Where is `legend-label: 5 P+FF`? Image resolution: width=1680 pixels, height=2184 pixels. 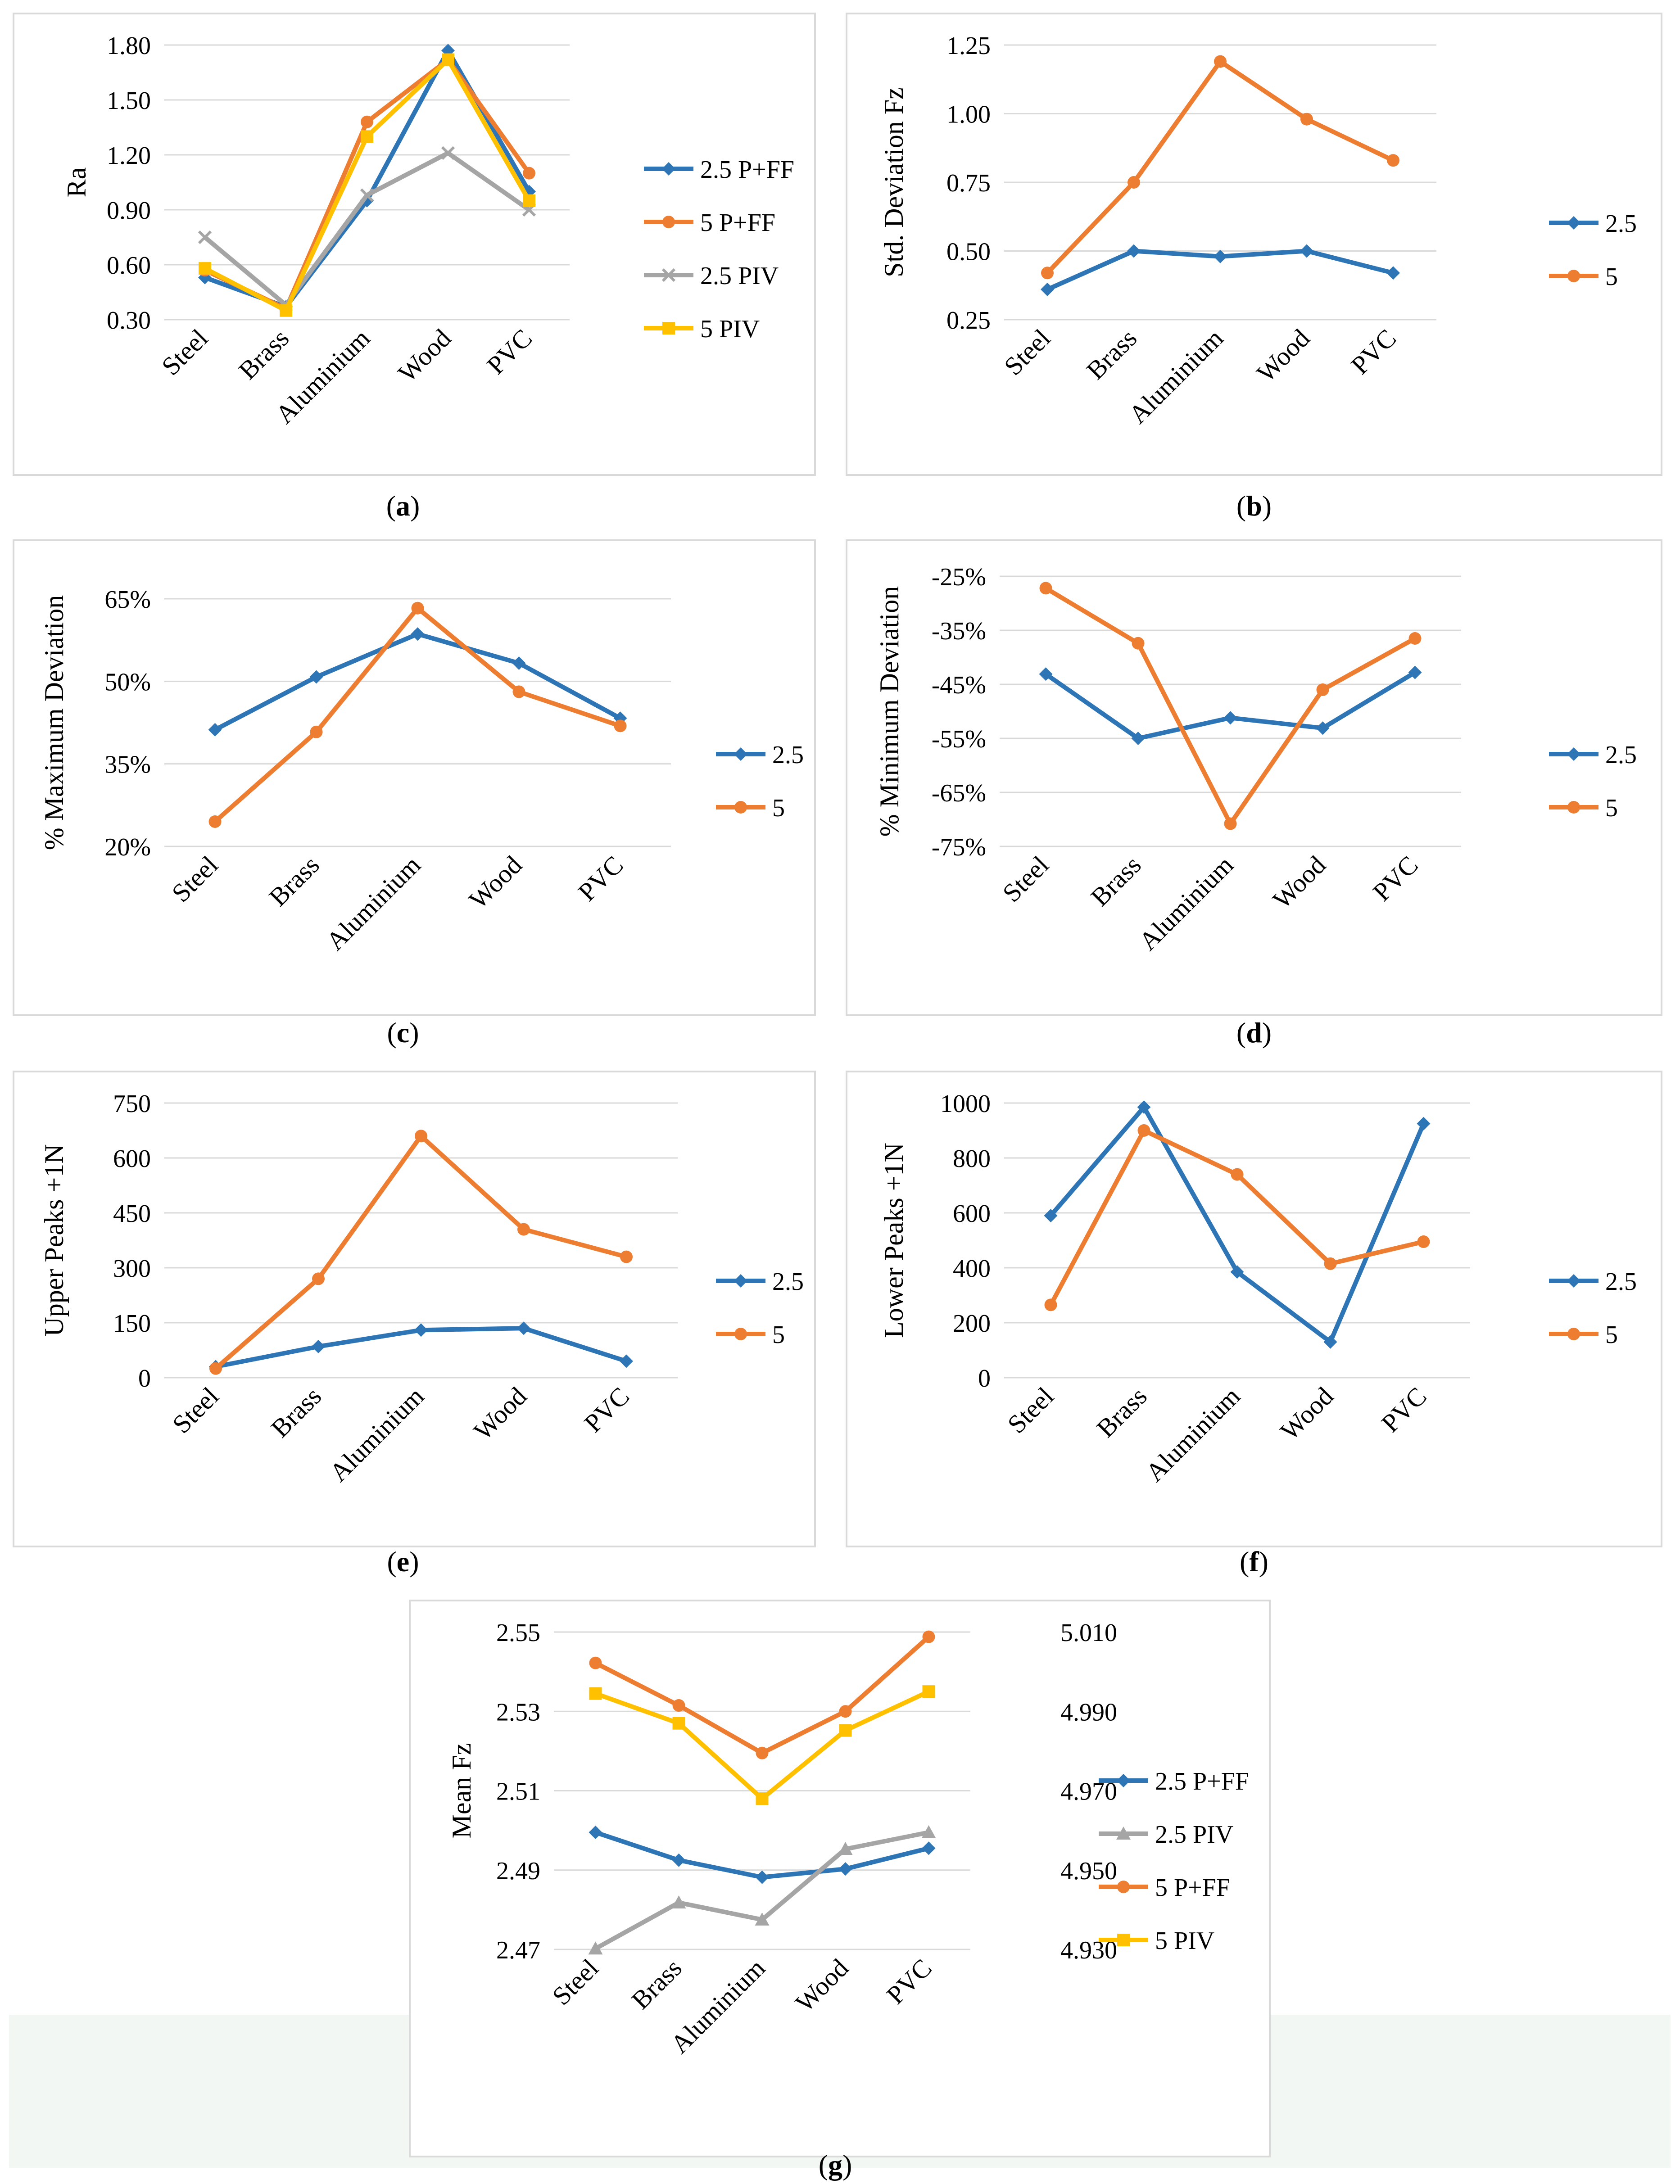
legend-label: 5 P+FF is located at coordinates (1192, 1888).